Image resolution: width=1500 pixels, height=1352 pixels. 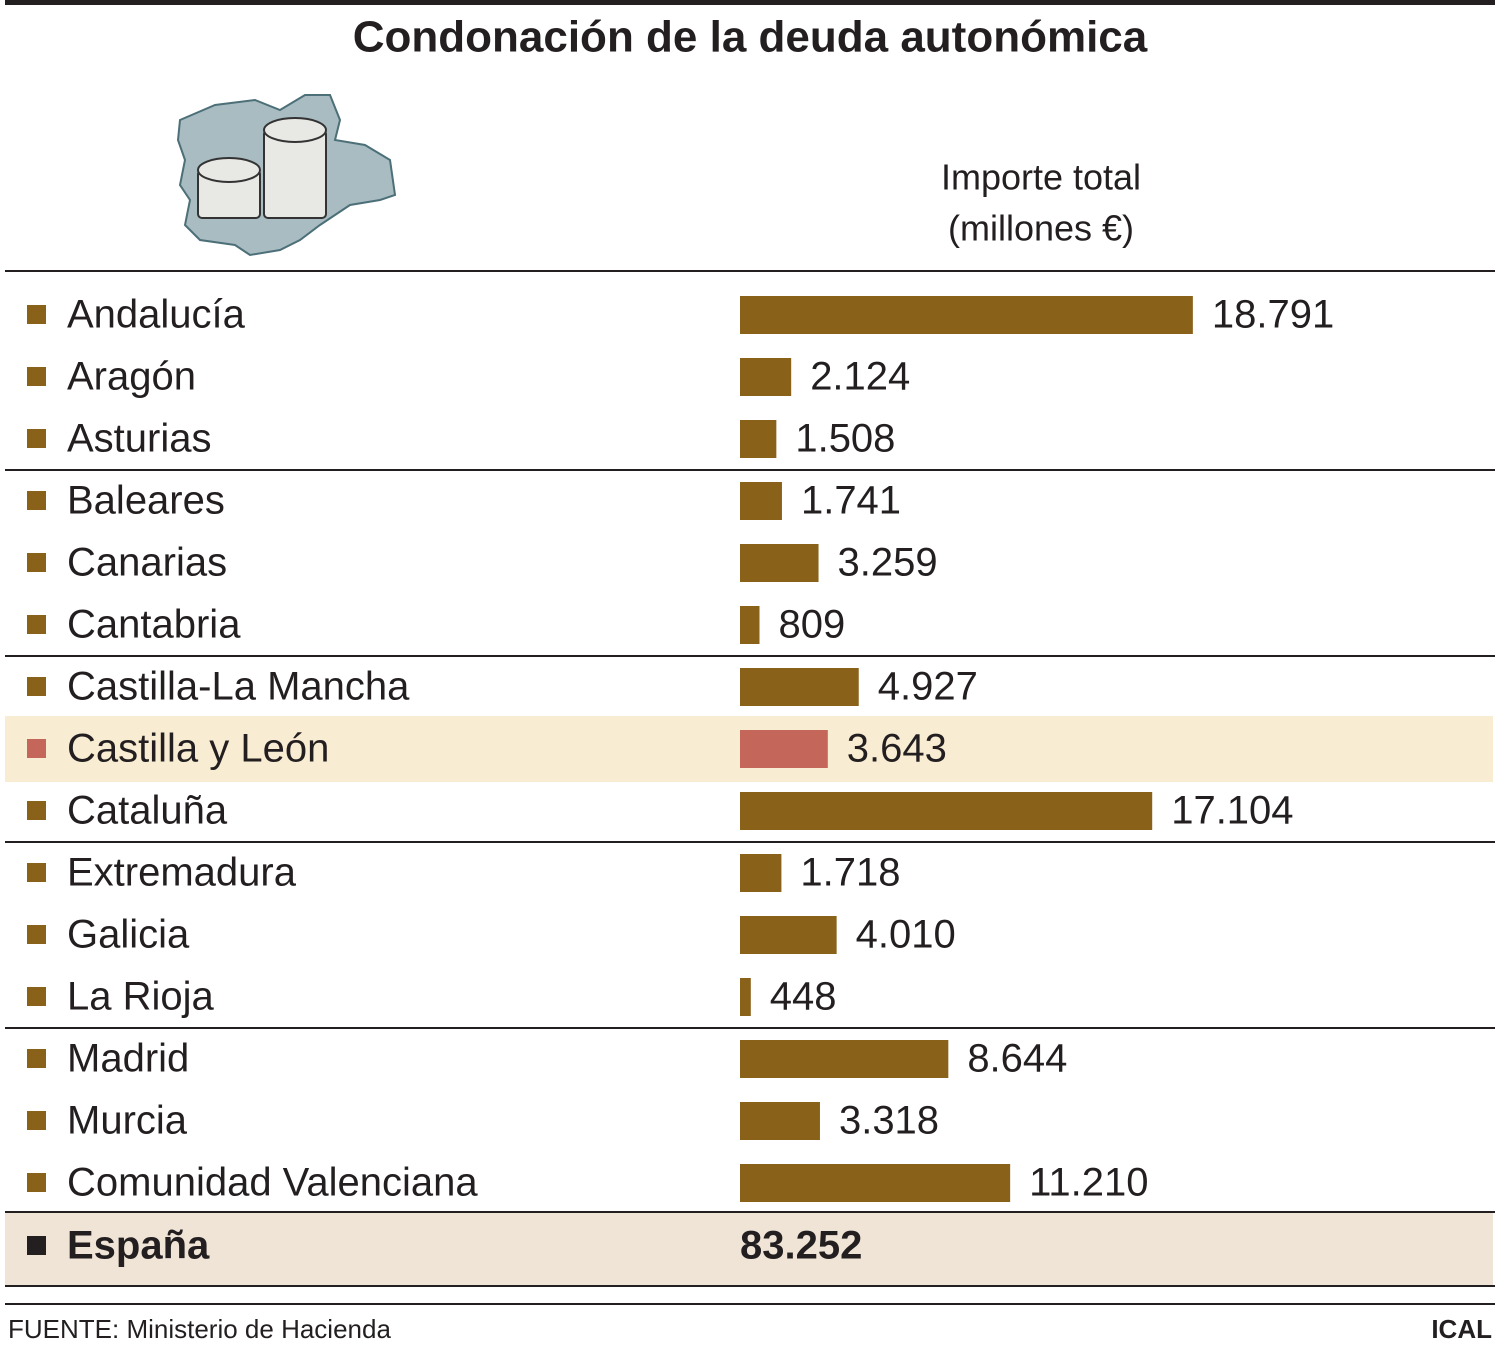 I want to click on value-label: 1.508, so click(x=845, y=439).